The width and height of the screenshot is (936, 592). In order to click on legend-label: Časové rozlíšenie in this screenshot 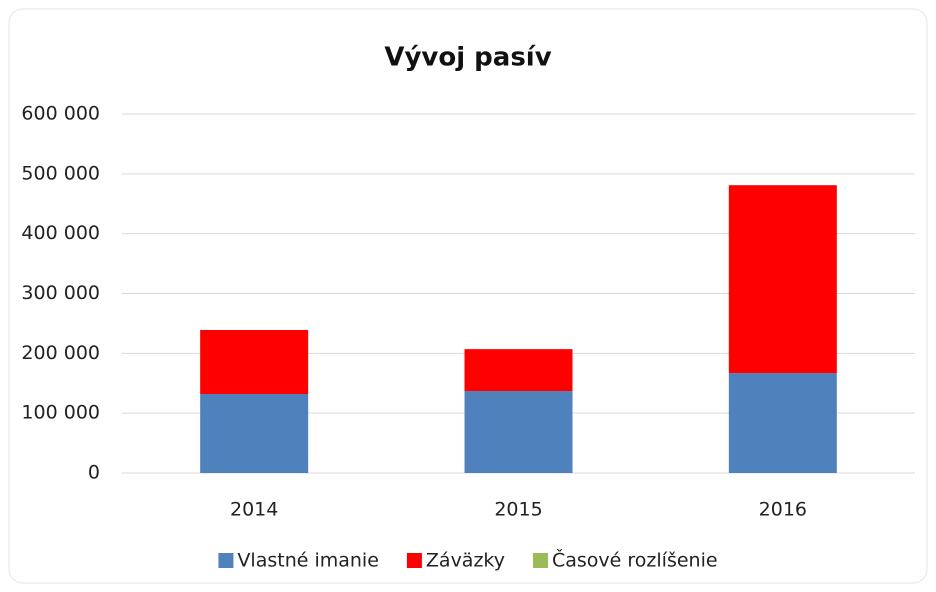, I will do `click(635, 560)`.